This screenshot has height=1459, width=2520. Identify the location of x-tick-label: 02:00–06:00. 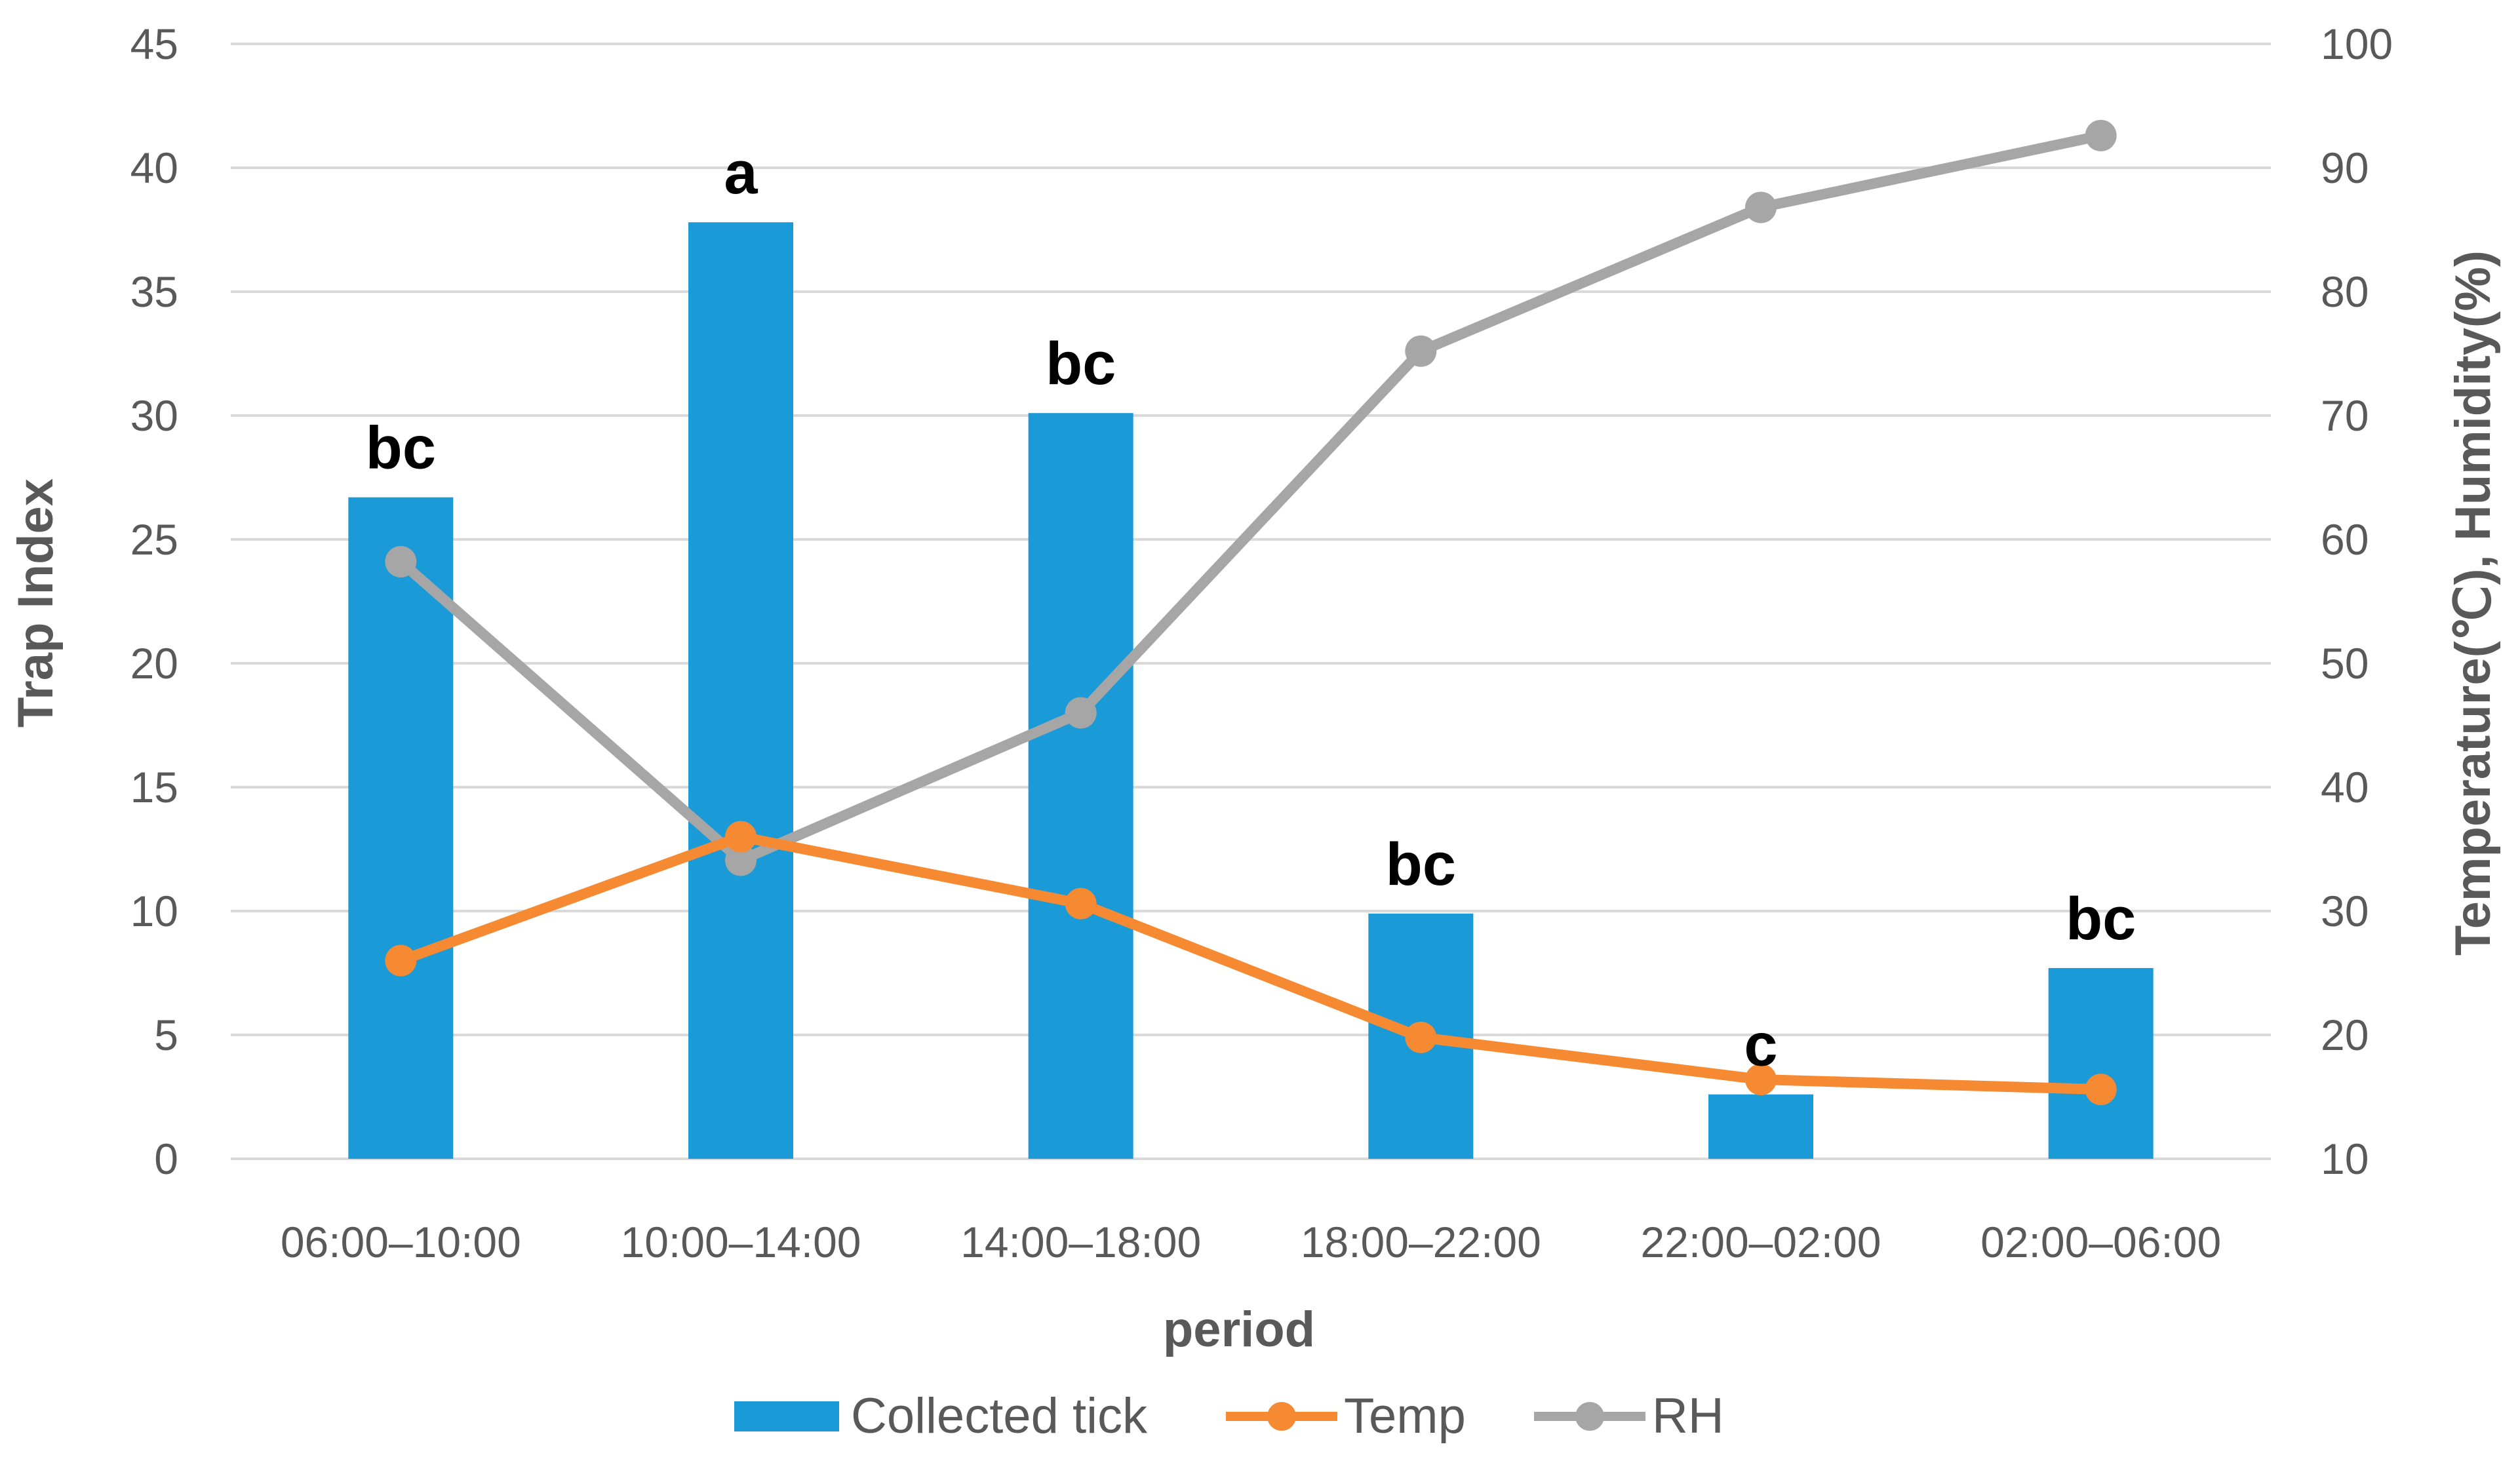
(2100, 1242).